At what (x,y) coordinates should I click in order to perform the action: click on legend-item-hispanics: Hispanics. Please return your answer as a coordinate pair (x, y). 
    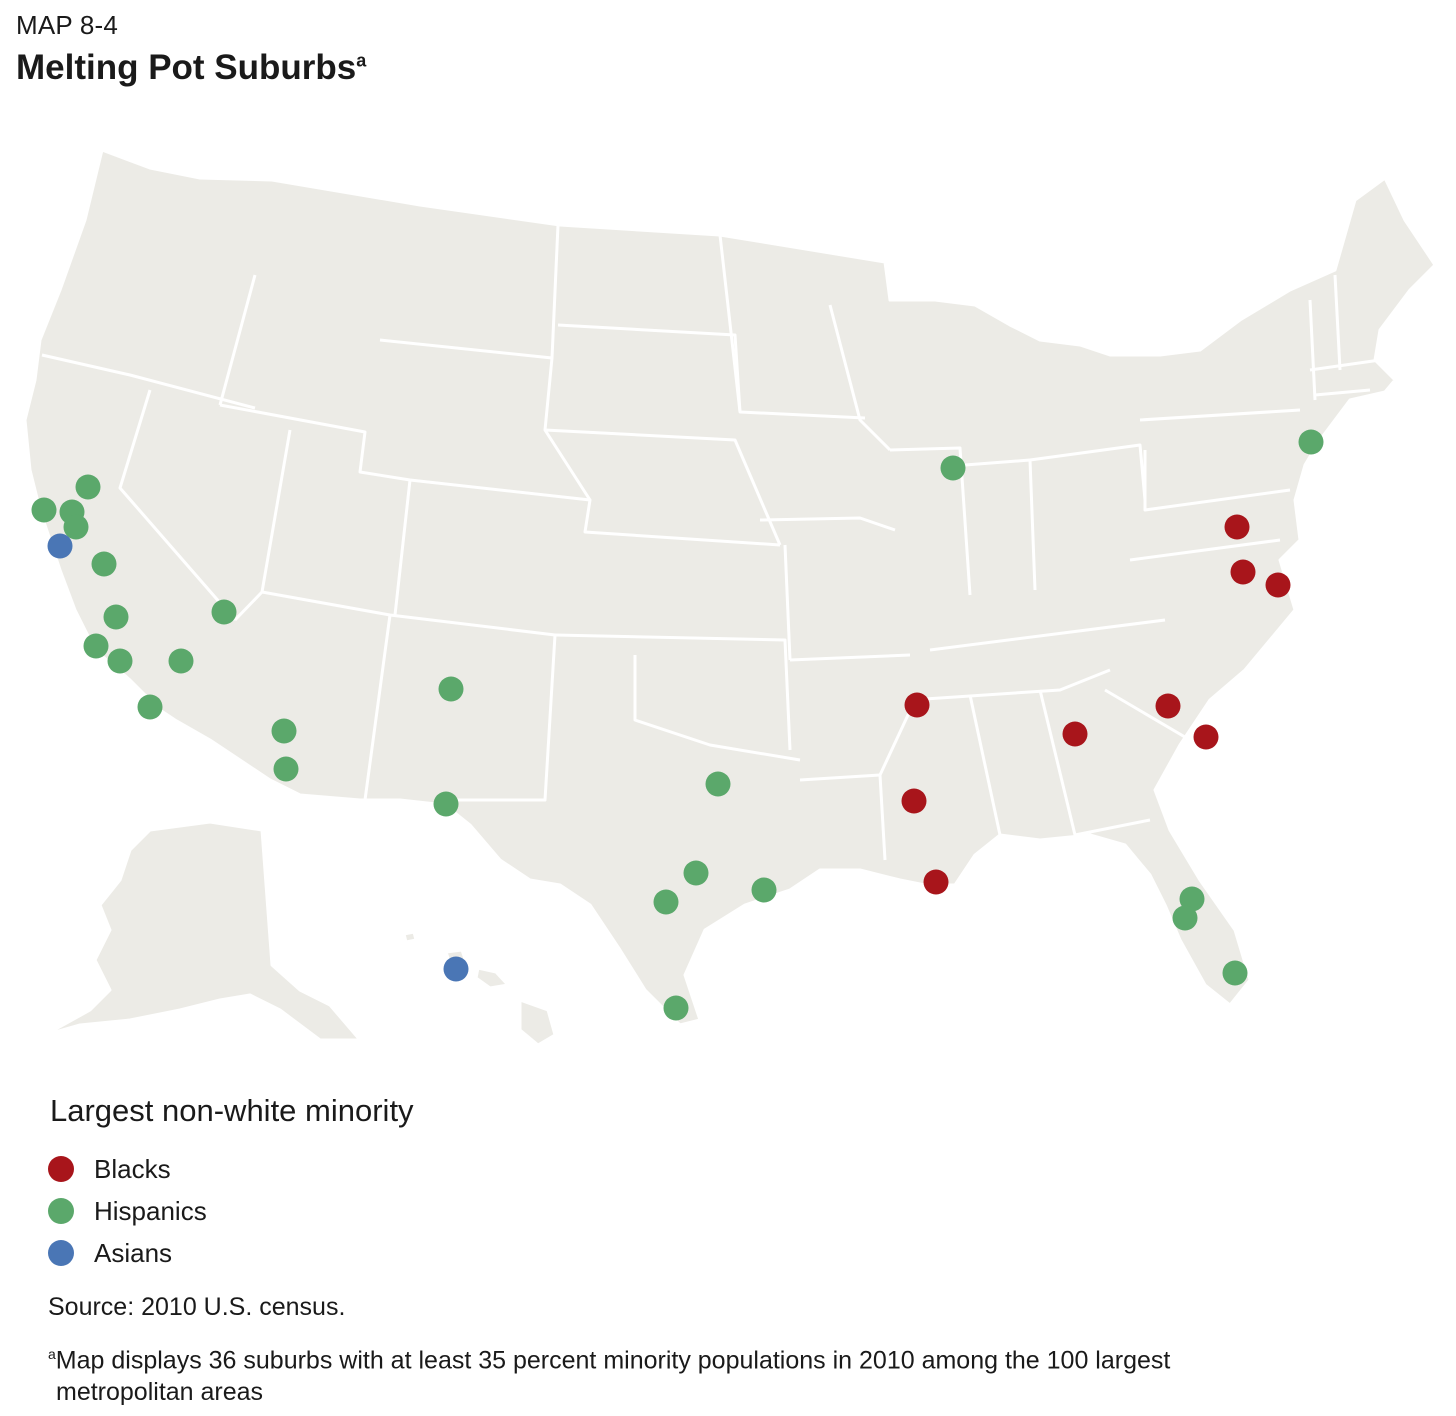
    Looking at the image, I should click on (127, 1211).